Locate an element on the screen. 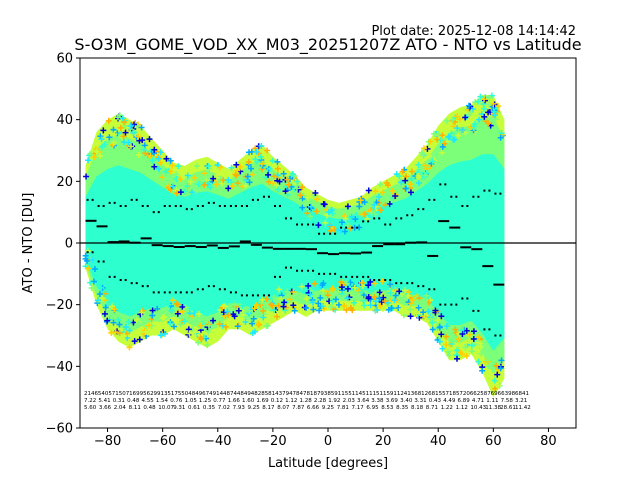 This screenshot has height=480, width=640. bin-stat-text: 3.64 is located at coordinates (363, 401).